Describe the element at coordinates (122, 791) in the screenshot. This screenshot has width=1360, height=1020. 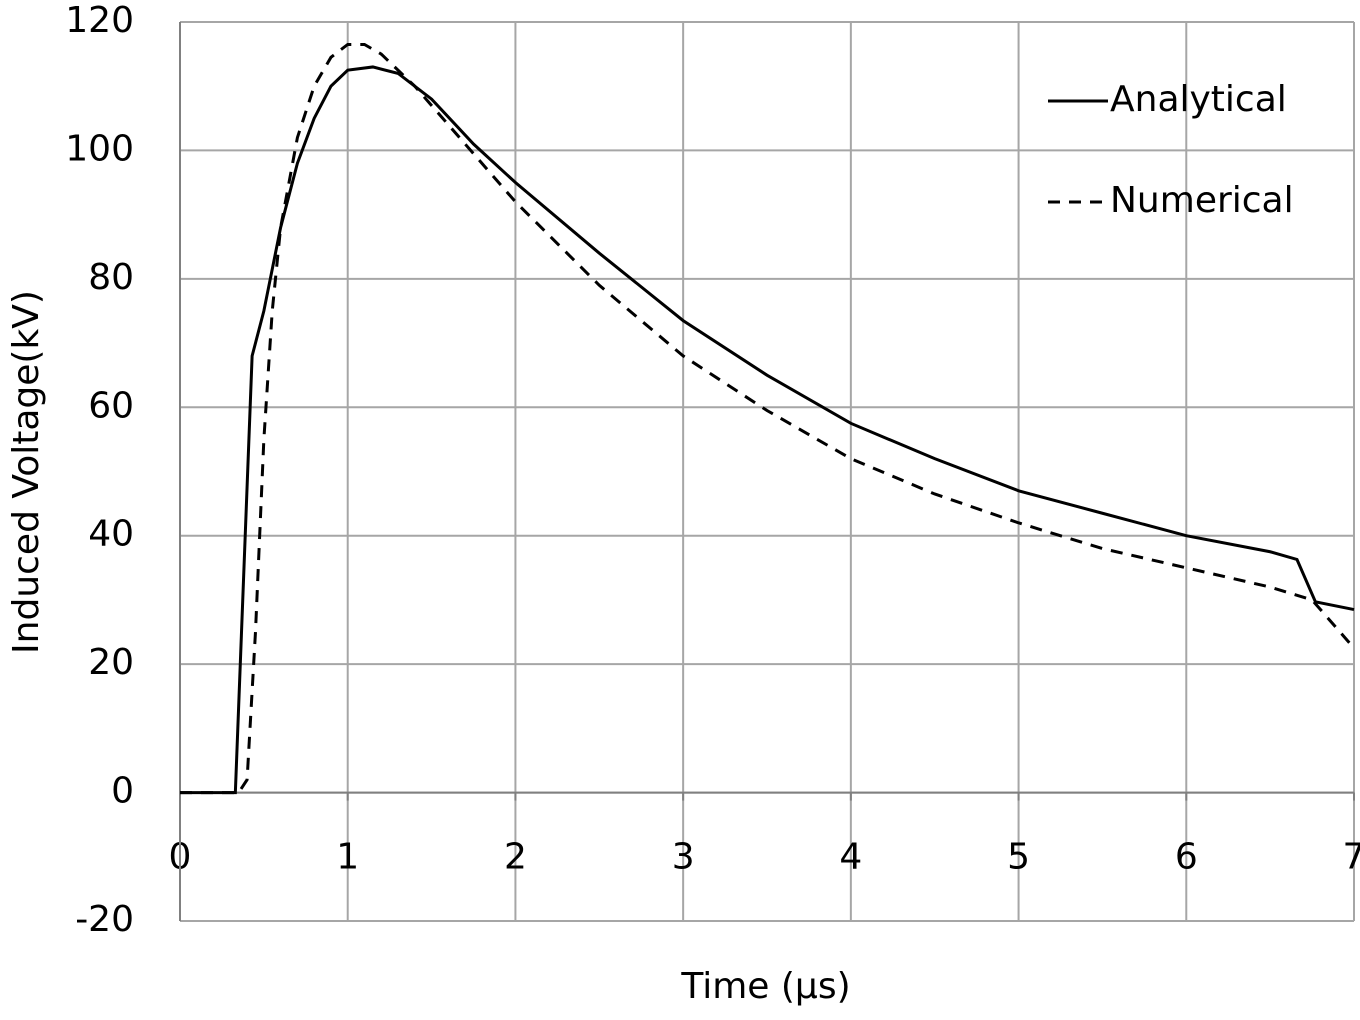
I see `y-tick-label: 0` at that location.